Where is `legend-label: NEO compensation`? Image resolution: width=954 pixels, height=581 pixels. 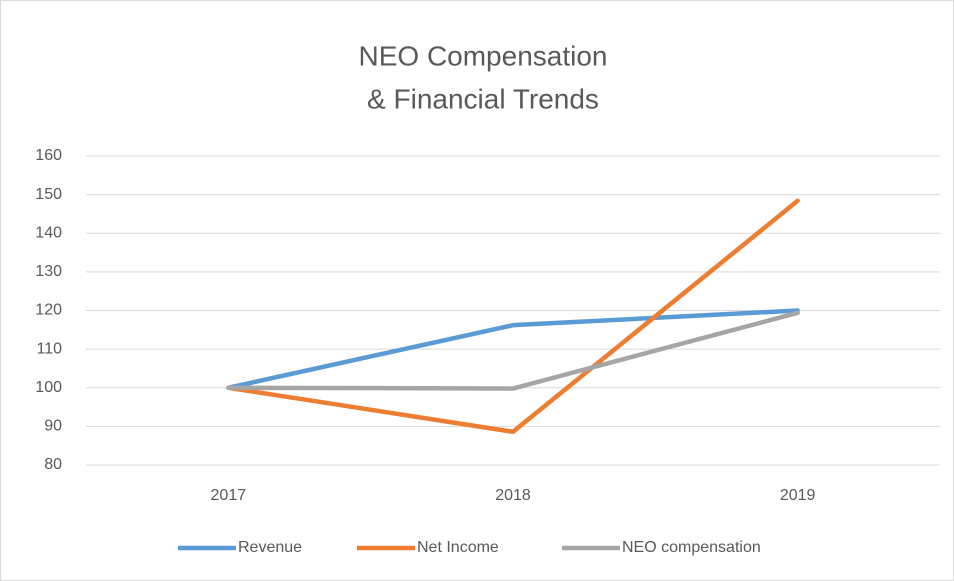
legend-label: NEO compensation is located at coordinates (691, 547).